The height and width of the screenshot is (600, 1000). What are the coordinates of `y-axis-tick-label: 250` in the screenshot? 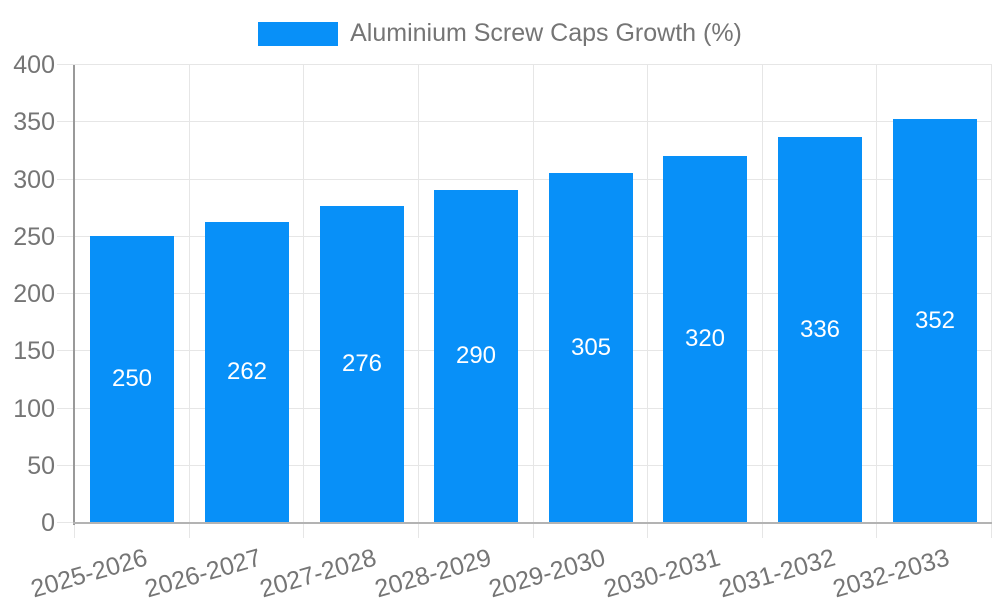 It's located at (34, 237).